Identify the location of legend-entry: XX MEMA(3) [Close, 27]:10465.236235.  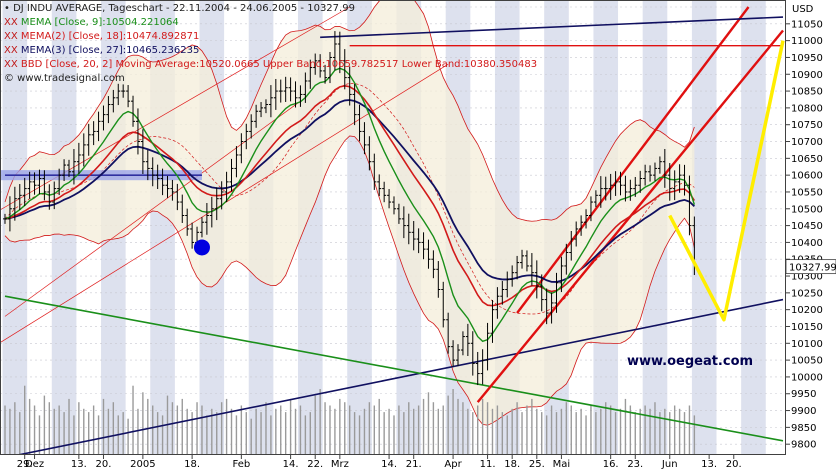
(101, 50).